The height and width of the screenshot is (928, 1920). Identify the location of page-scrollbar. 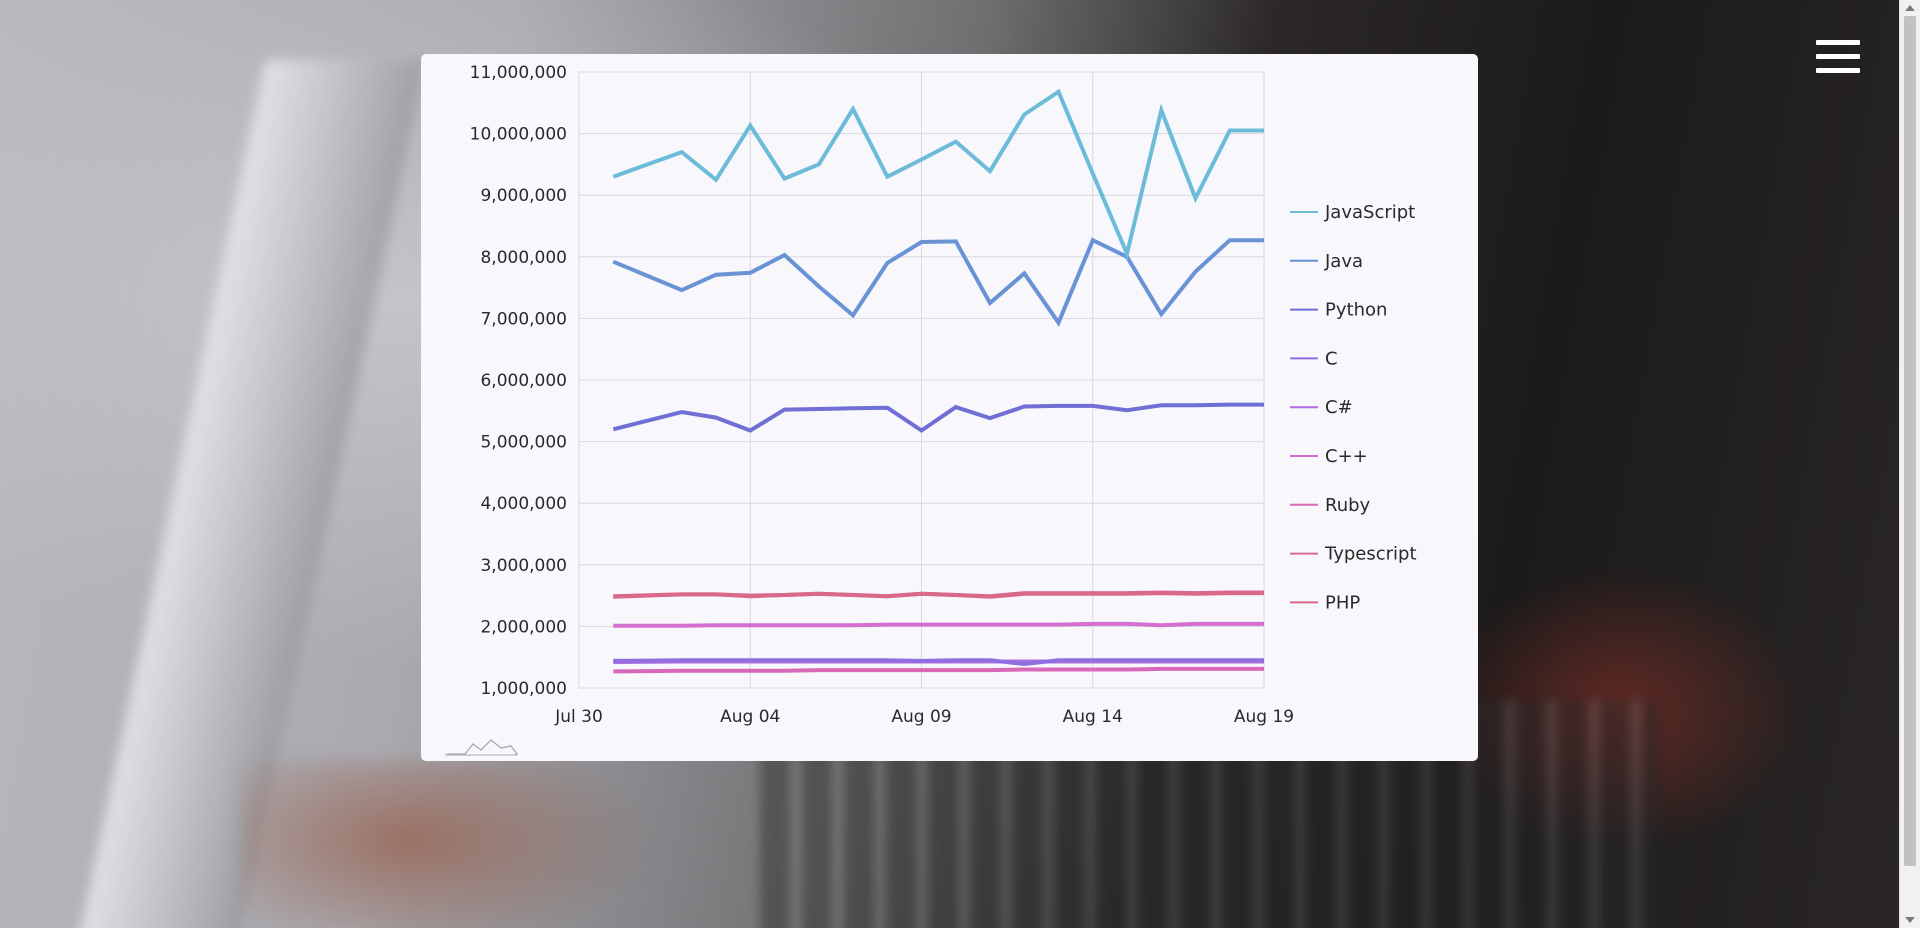
(1909, 464).